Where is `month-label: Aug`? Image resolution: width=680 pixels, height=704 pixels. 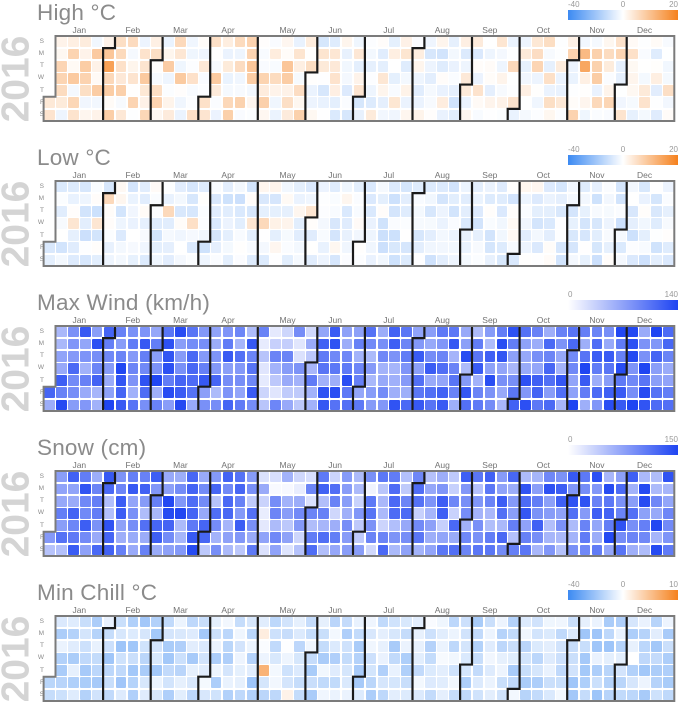
month-label: Aug is located at coordinates (442, 175).